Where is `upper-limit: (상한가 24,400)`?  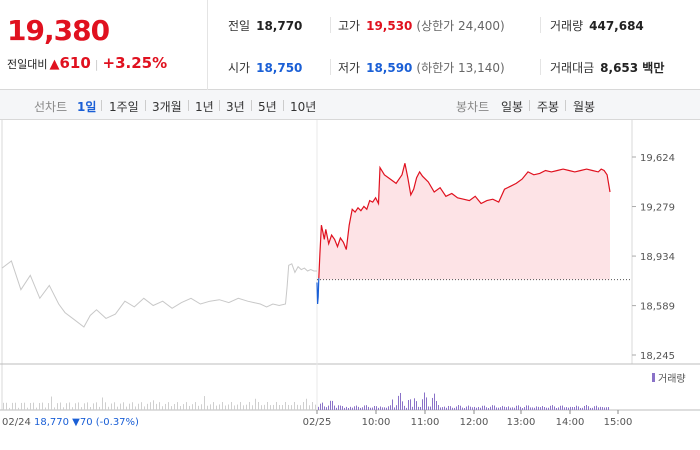
upper-limit: (상한가 24,400) is located at coordinates (460, 26).